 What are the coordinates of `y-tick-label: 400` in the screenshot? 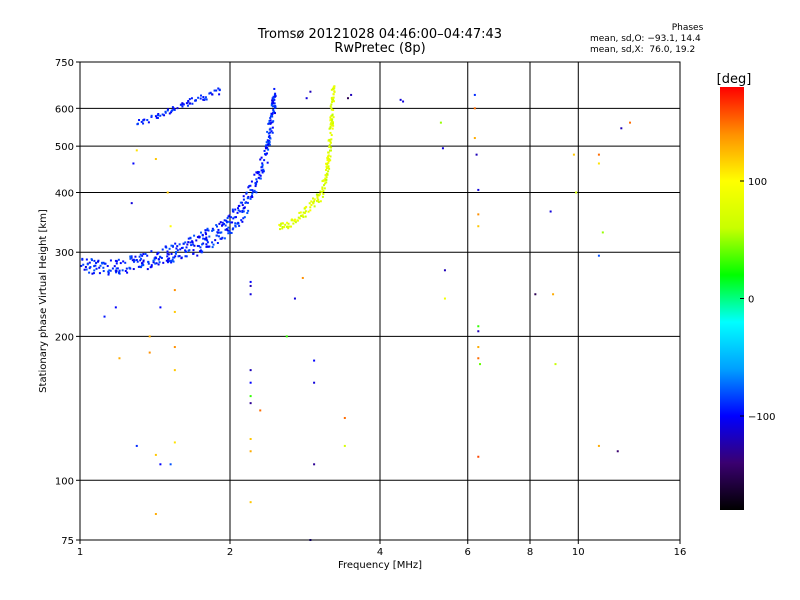 It's located at (64, 193).